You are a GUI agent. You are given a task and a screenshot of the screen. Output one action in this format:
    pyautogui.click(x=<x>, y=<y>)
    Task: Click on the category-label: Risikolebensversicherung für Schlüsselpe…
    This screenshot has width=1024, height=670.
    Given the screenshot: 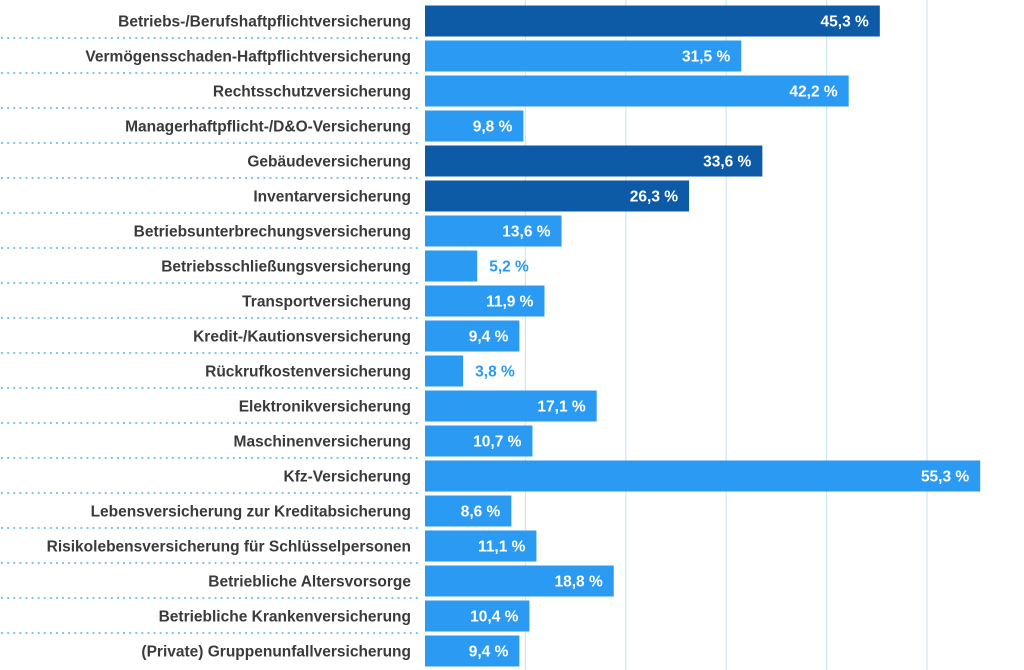 What is the action you would take?
    pyautogui.click(x=229, y=547)
    